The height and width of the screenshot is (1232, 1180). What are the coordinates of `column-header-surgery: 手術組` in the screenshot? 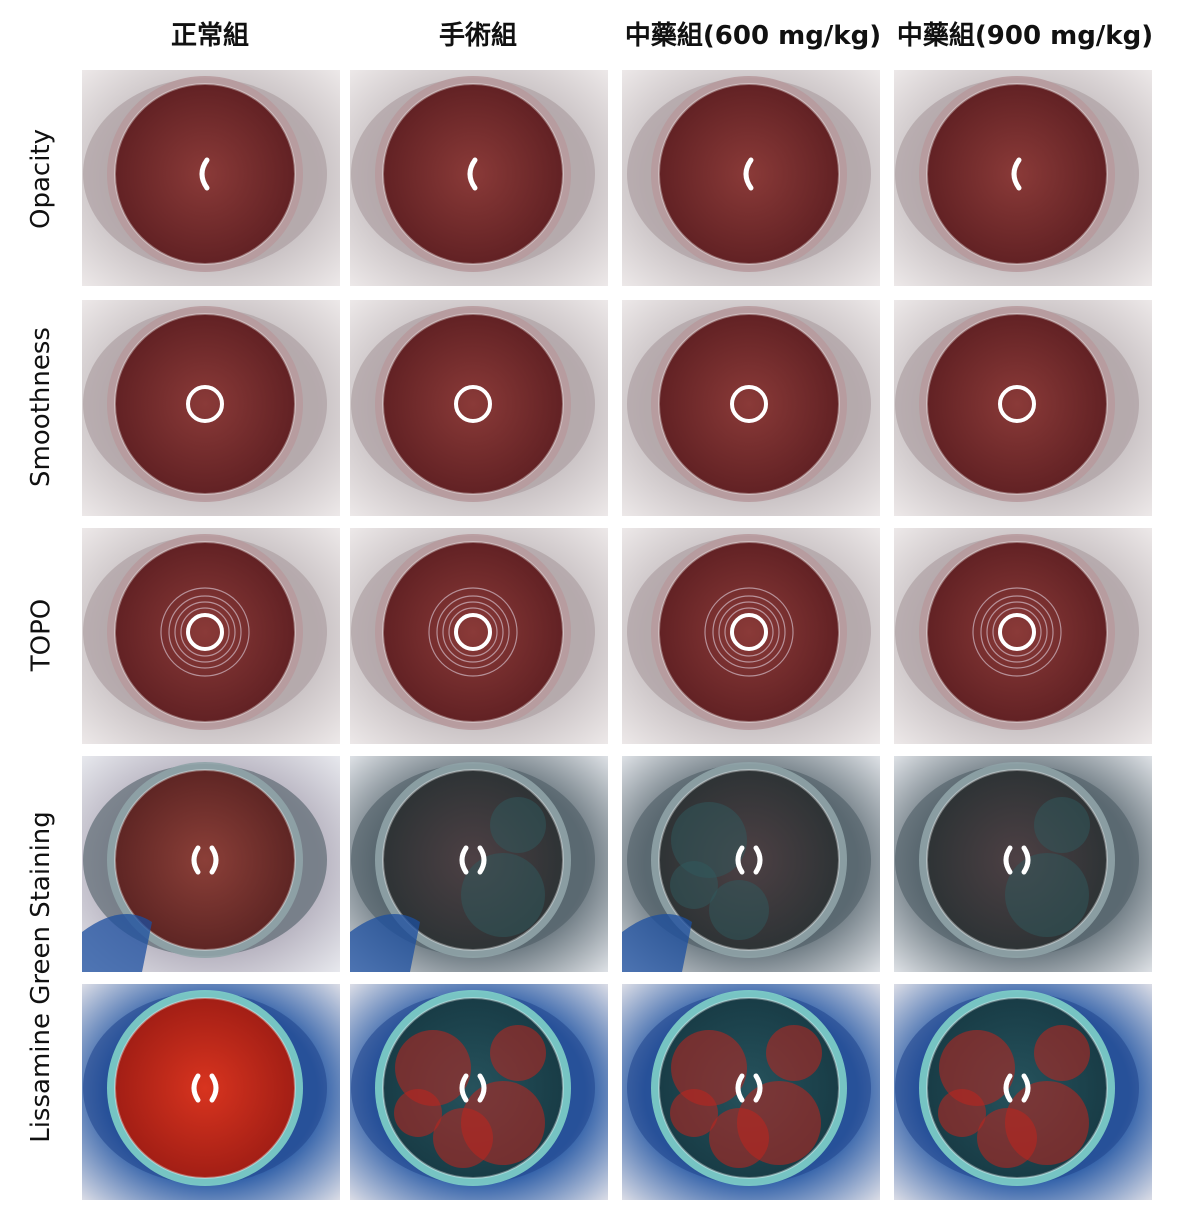 It's located at (477, 36).